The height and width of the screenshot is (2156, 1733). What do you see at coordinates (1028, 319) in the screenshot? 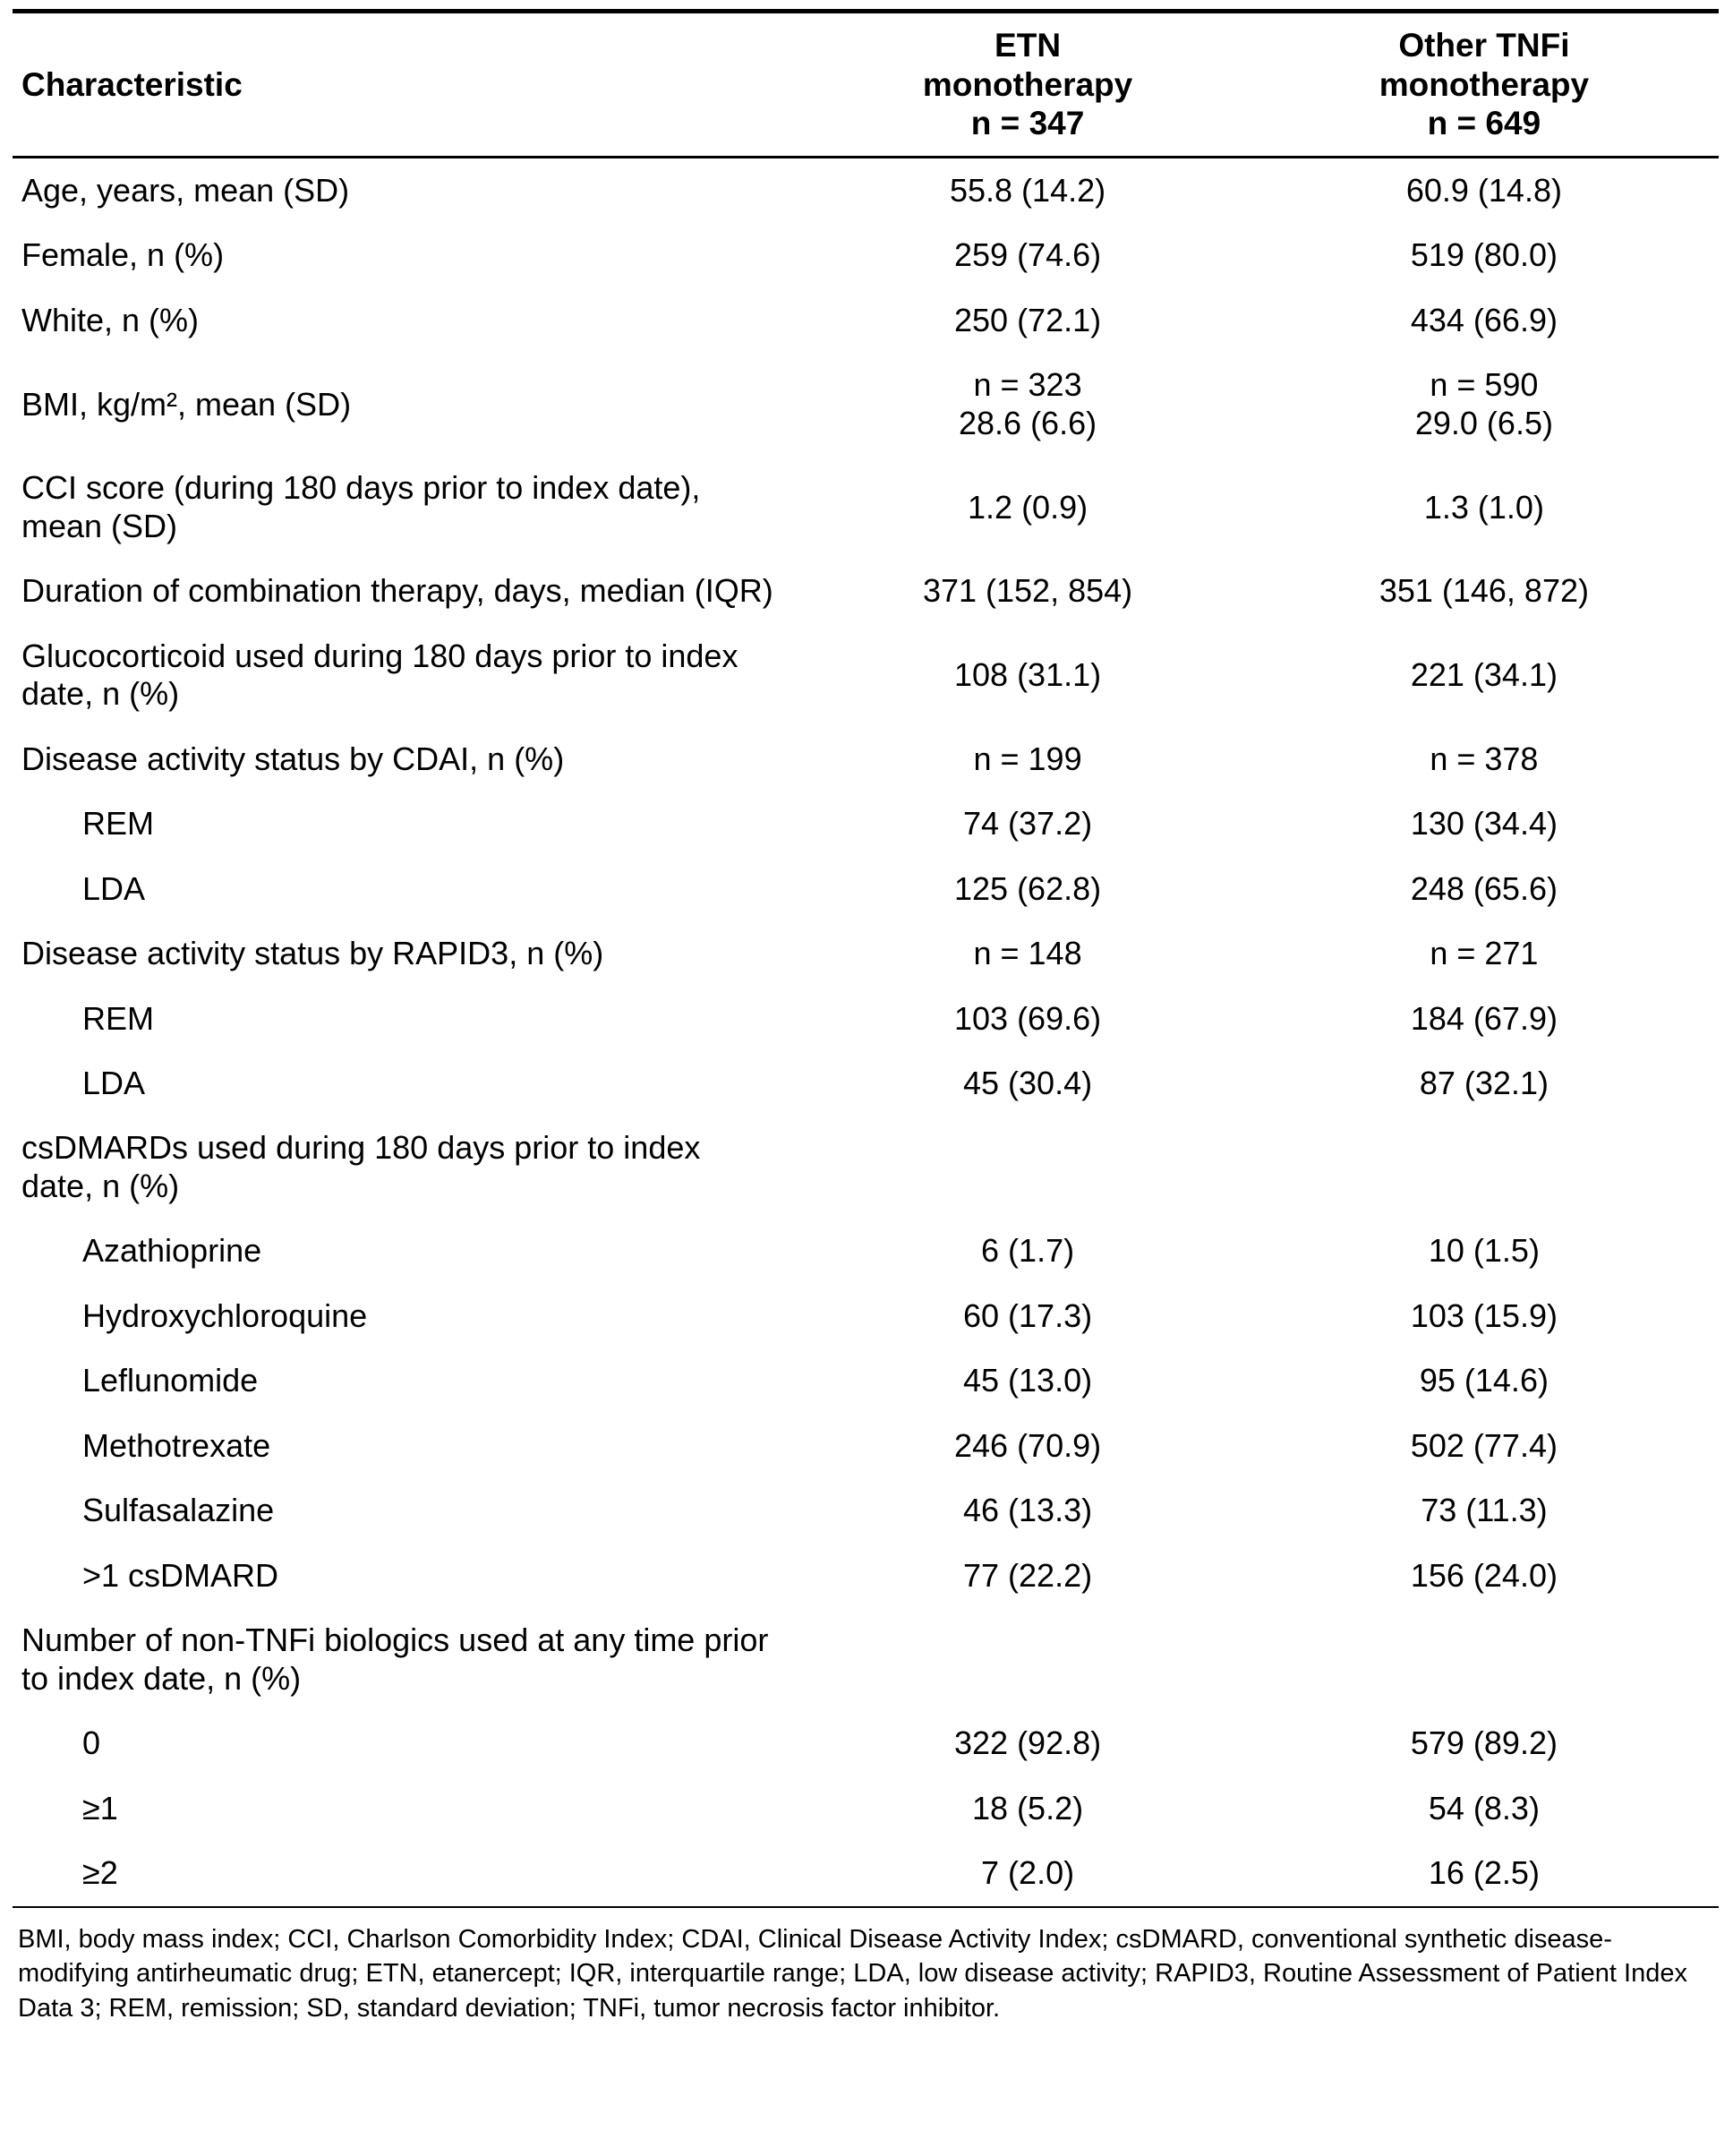
I see `etn-value-cell: 250 (72.1)` at bounding box center [1028, 319].